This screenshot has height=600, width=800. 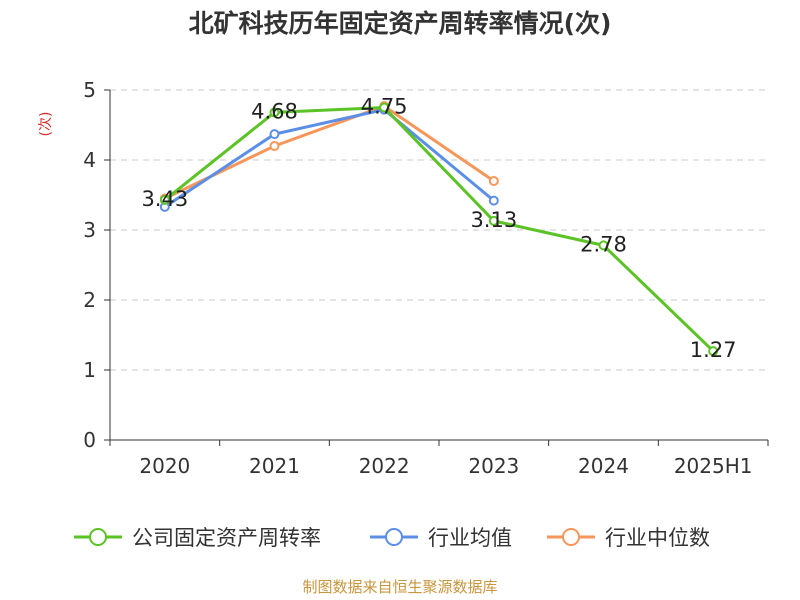 I want to click on legend-label: 公司固定资产周转率, so click(x=226, y=538).